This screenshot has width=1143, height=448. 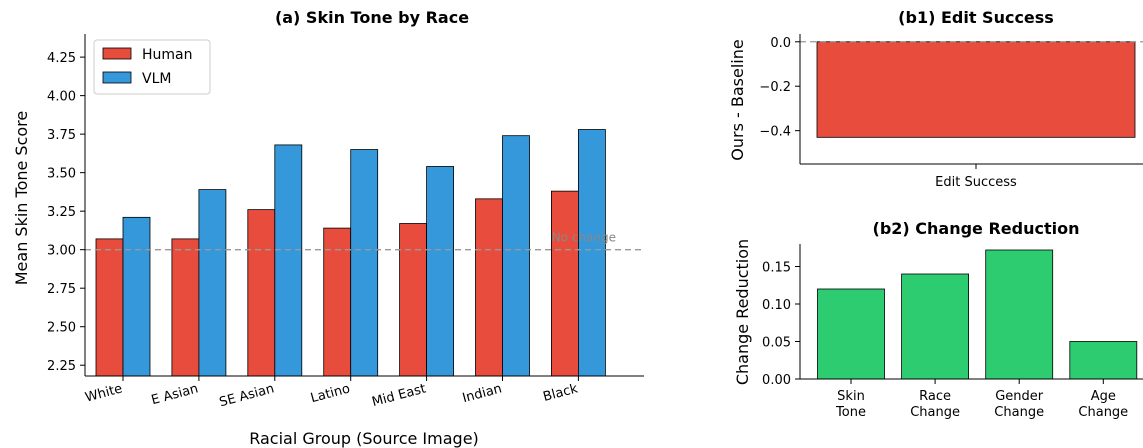 What do you see at coordinates (167, 55) in the screenshot?
I see `legend-label-human: Human` at bounding box center [167, 55].